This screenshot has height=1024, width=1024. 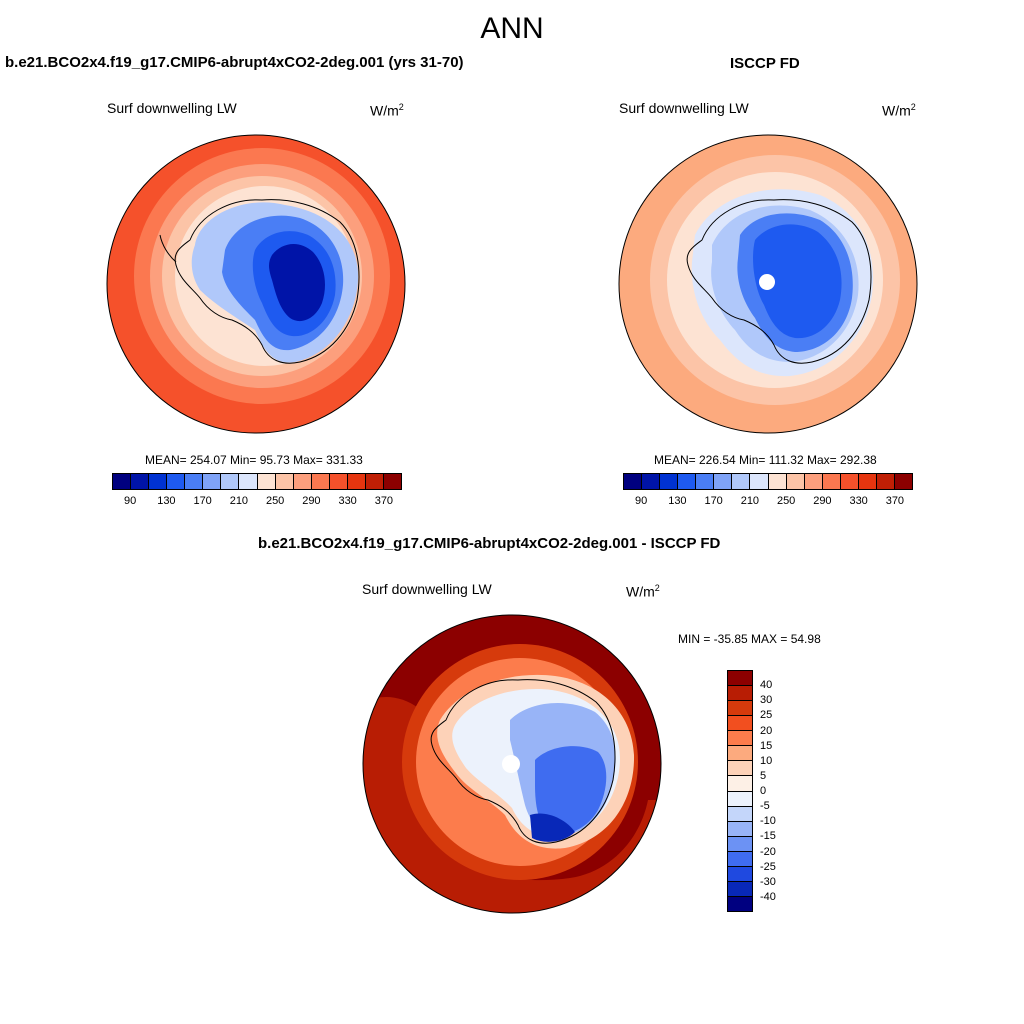 I want to click on colorbar-tick-label: 20, so click(x=766, y=730).